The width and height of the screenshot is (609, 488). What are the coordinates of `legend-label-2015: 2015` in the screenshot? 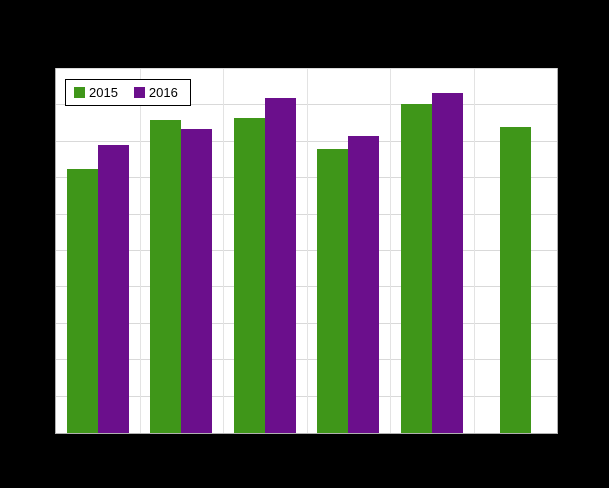 It's located at (103, 92).